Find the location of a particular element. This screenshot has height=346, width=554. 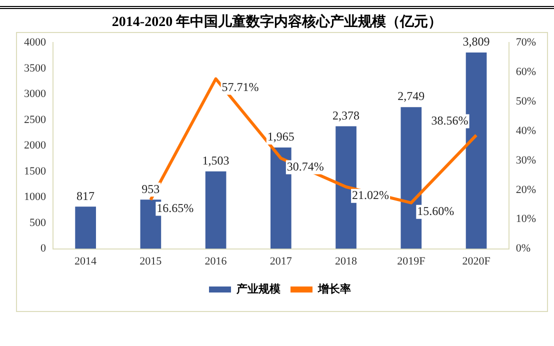

y-tick-label: 500 is located at coordinates (38, 222).